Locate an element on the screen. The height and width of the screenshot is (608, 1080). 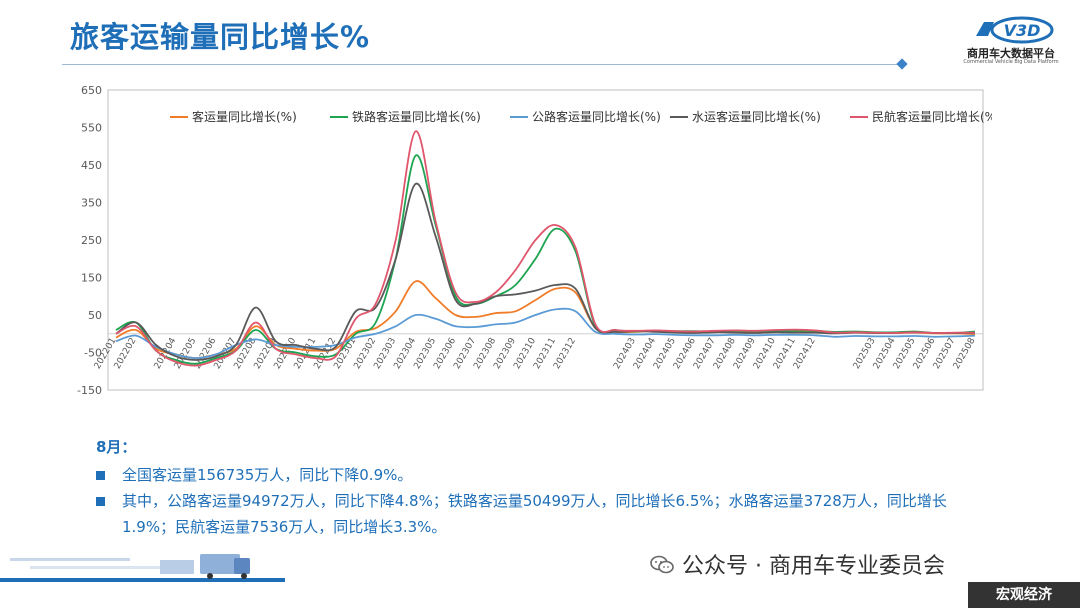
wechat-icon is located at coordinates (662, 564).